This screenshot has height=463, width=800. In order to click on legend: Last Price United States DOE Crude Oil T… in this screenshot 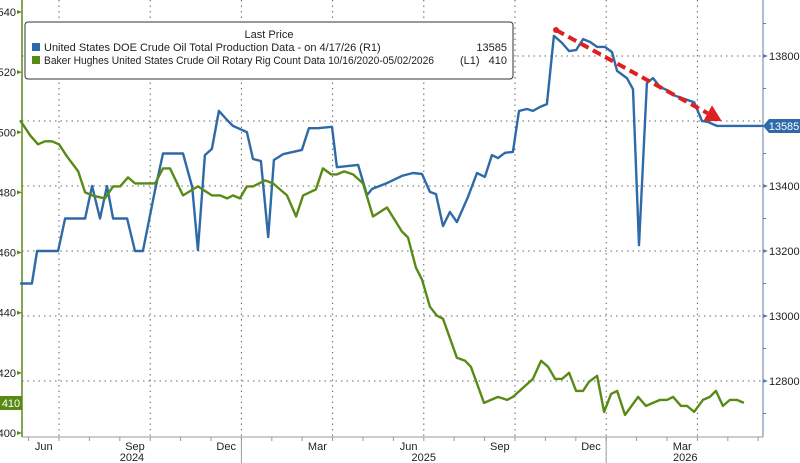, I will do `click(269, 50)`.